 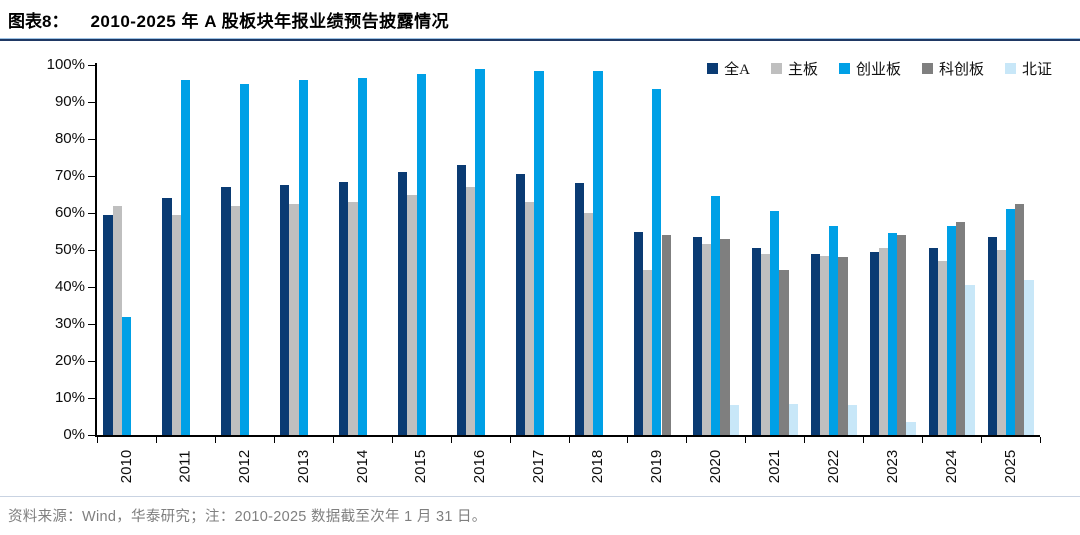 I want to click on footer-divider, so click(x=540, y=496).